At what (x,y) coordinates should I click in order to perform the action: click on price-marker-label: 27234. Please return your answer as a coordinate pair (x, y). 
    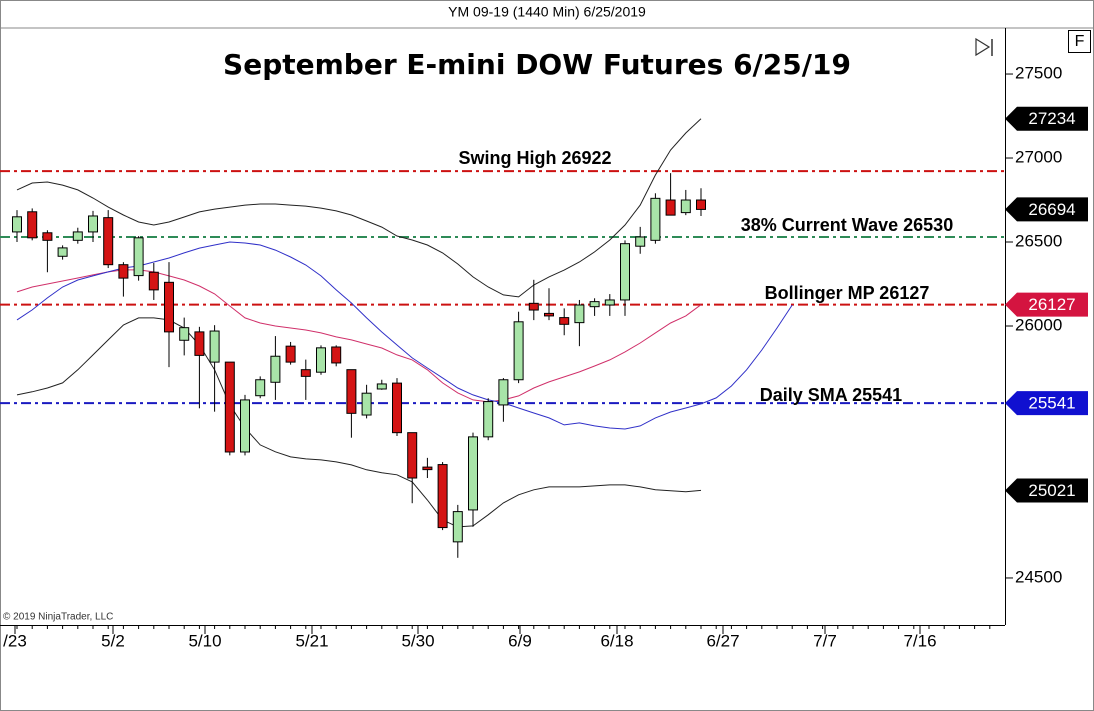
    Looking at the image, I should click on (1051, 118).